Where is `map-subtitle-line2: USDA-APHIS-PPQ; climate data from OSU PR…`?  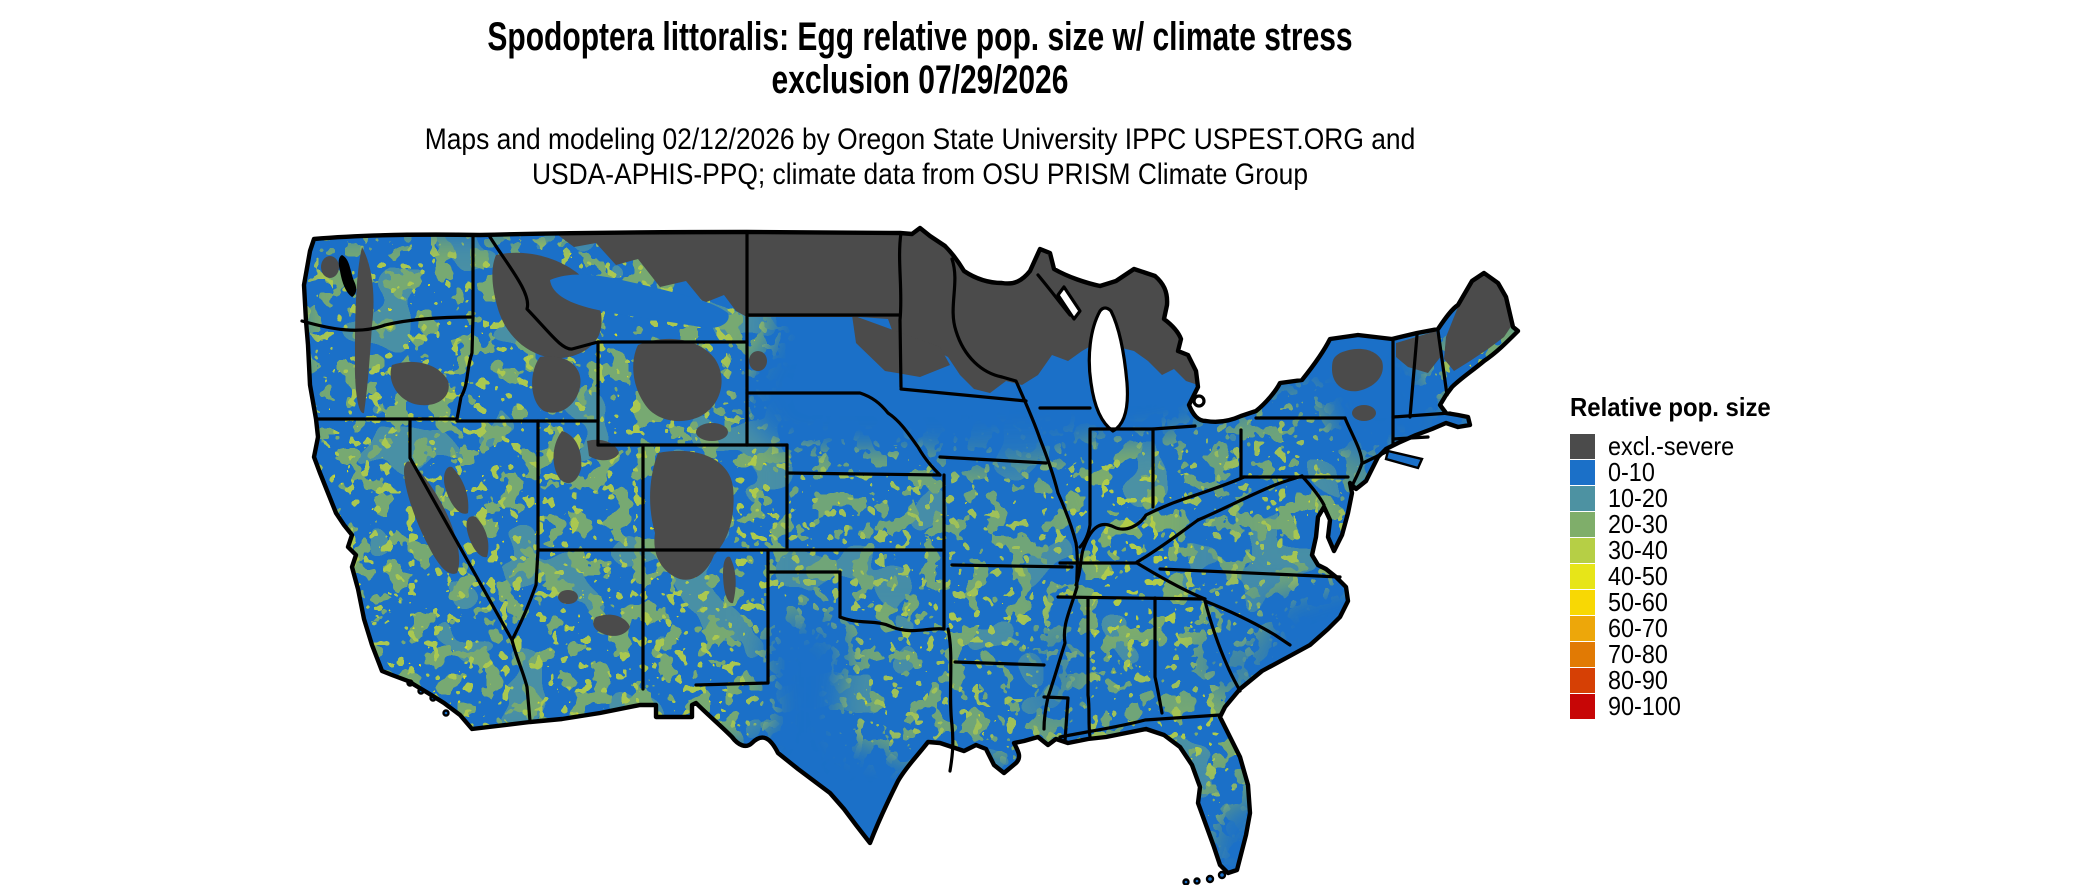 map-subtitle-line2: USDA-APHIS-PPQ; climate data from OSU PR… is located at coordinates (920, 174).